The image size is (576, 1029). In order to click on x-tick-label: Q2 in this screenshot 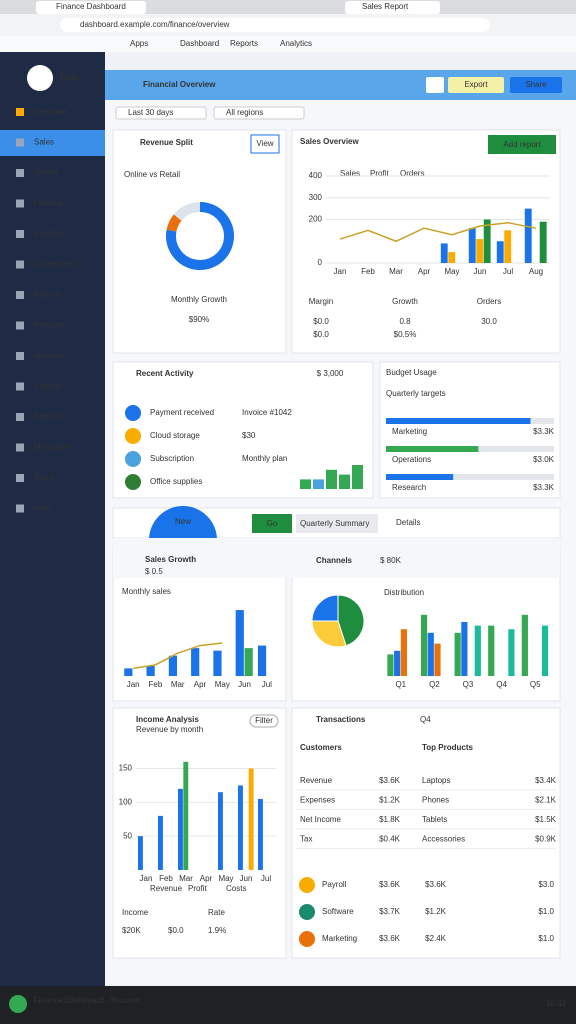, I will do `click(434, 684)`.